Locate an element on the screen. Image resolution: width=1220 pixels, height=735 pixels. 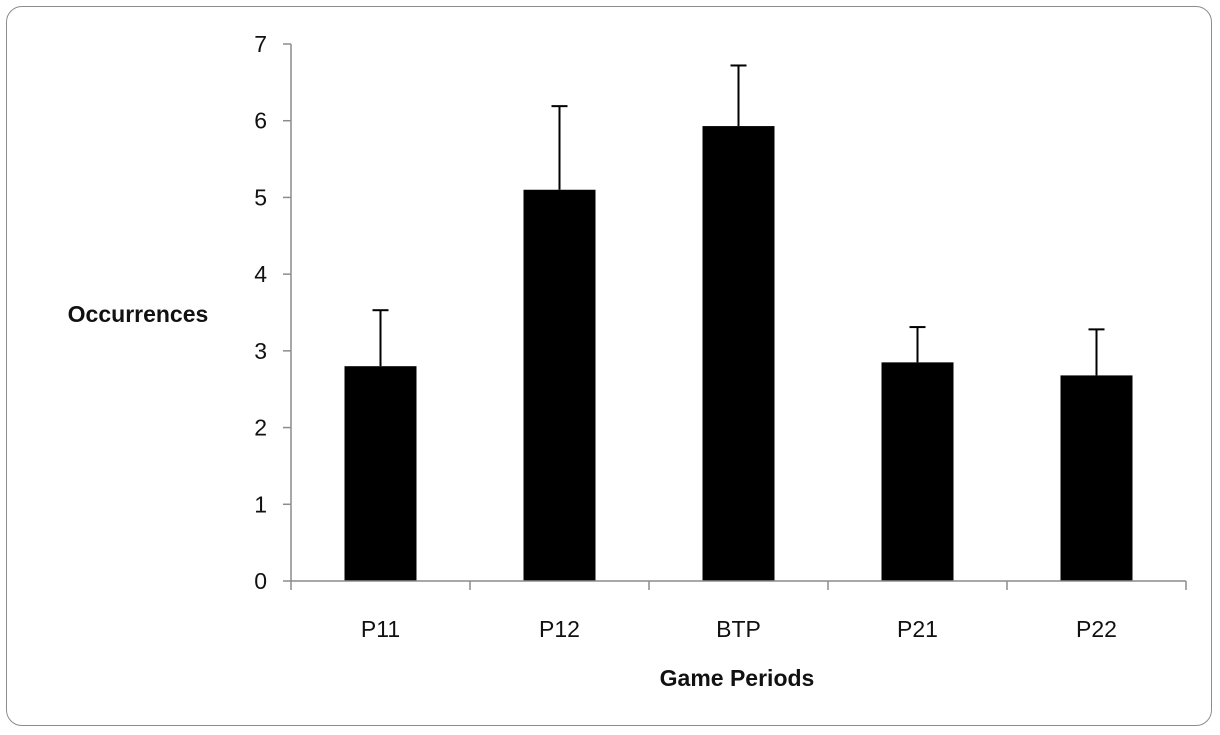
x-tick-label: P11 is located at coordinates (380, 629).